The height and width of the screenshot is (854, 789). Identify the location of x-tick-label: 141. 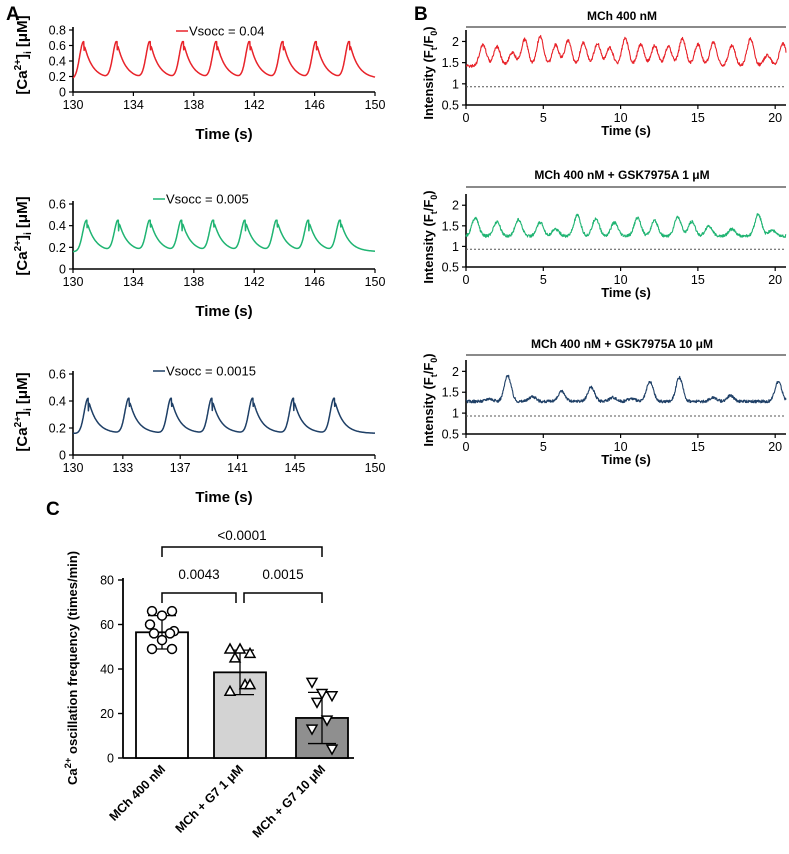
(237, 468).